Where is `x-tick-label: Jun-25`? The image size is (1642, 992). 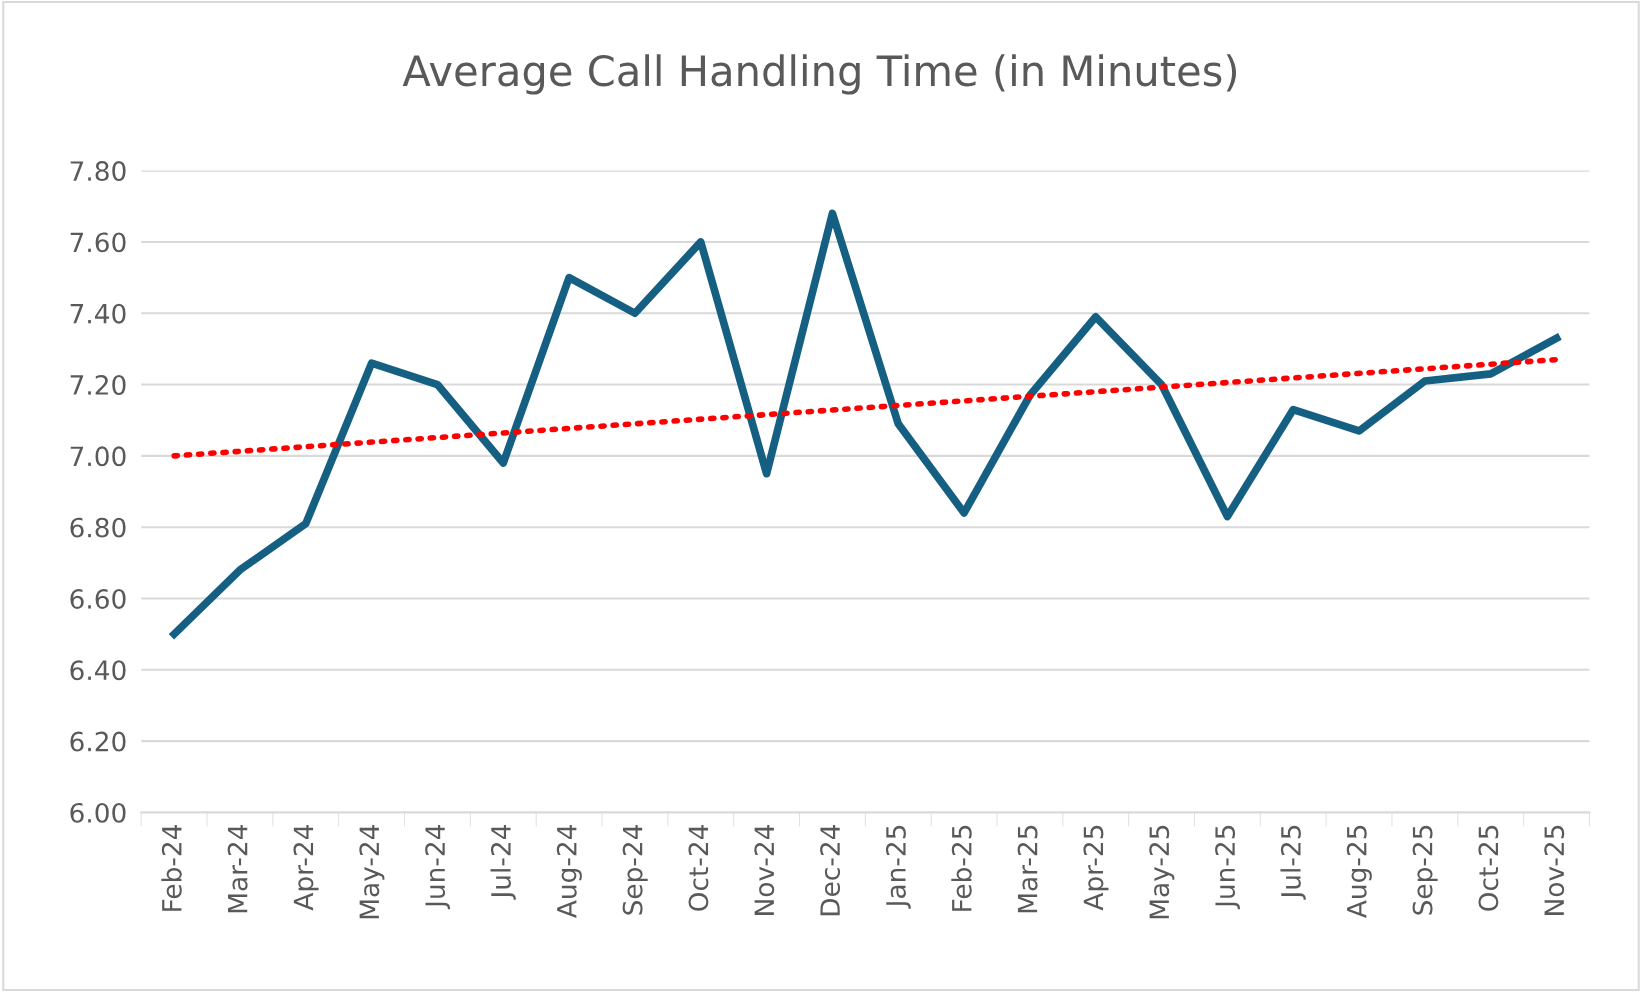 x-tick-label: Jun-25 is located at coordinates (1227, 867).